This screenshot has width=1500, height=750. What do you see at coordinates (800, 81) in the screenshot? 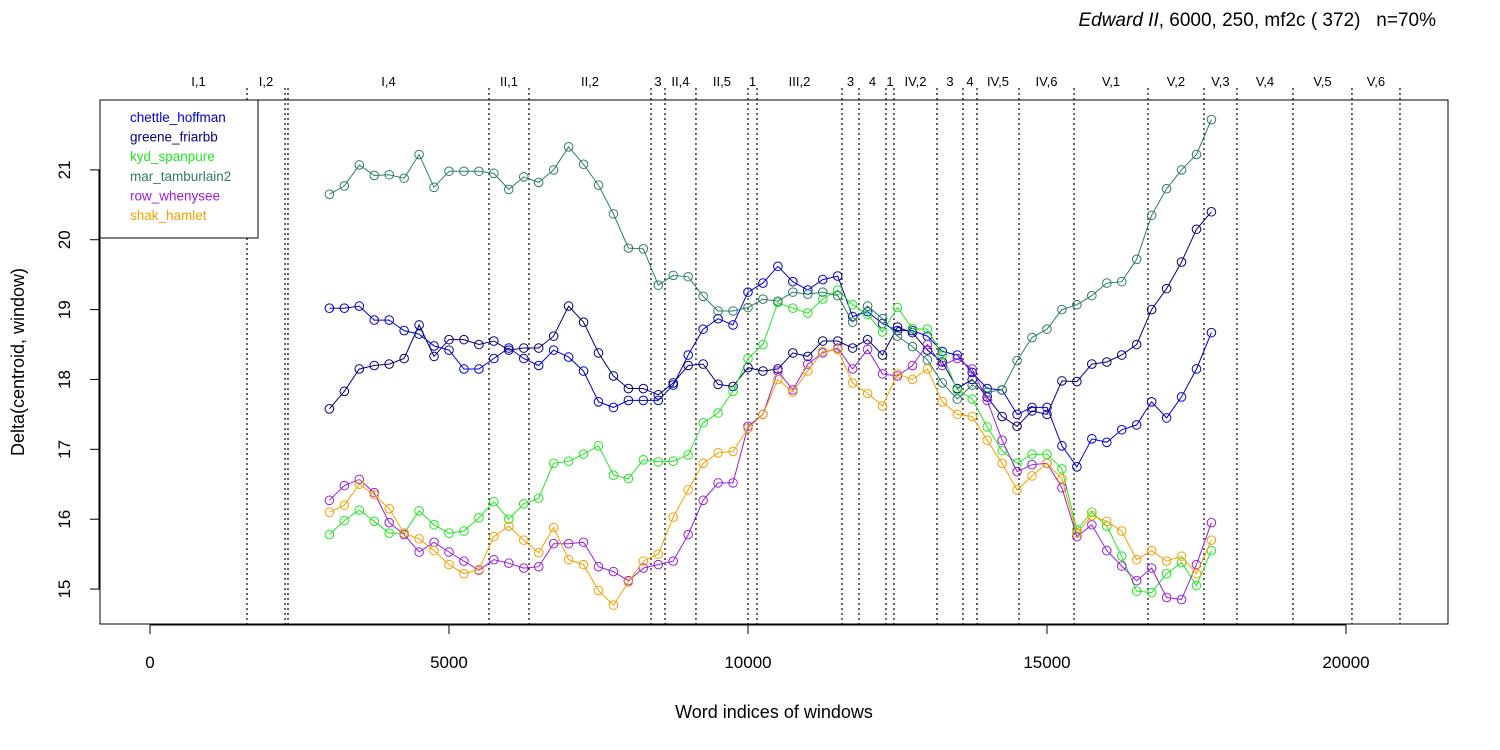
I see `scene-label: III,2` at bounding box center [800, 81].